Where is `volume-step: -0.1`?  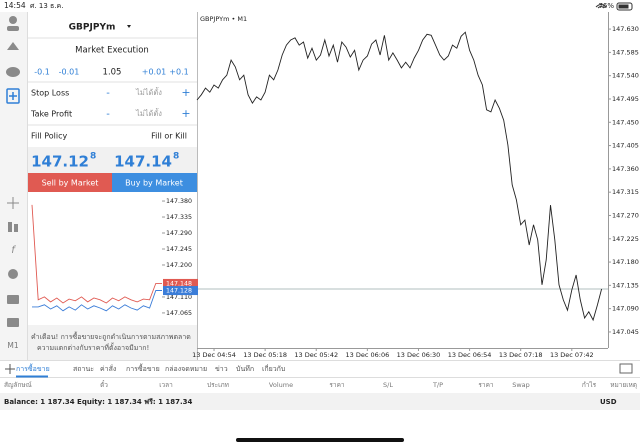 volume-step: -0.1 is located at coordinates (42, 72).